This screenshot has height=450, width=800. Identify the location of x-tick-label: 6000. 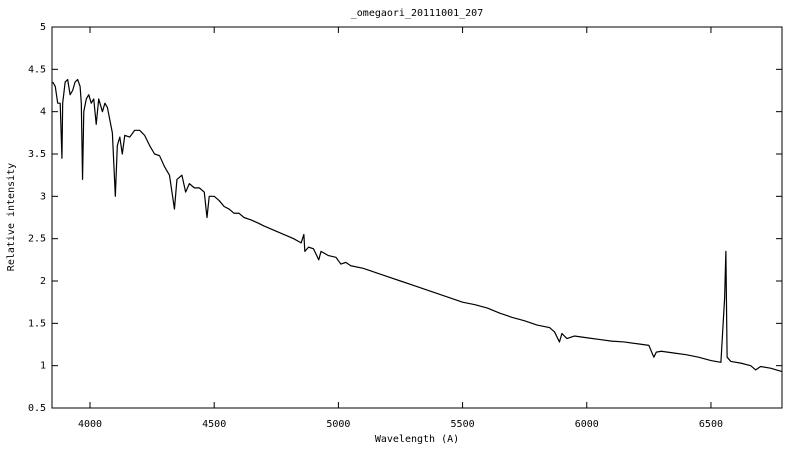
(587, 424).